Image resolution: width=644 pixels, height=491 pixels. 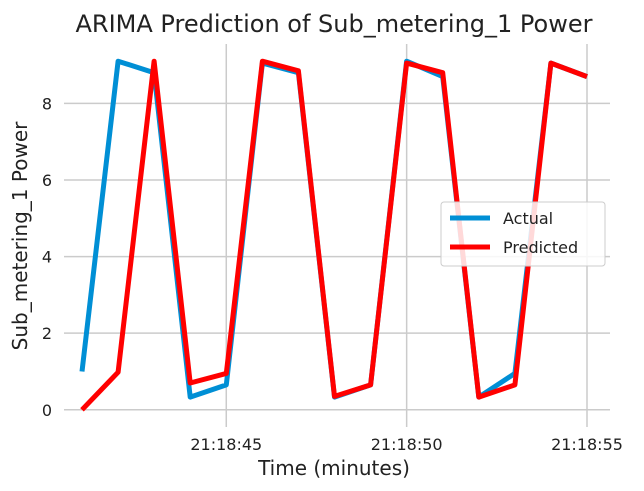 I want to click on x-tick-label: 21:18:55, so click(x=587, y=444).